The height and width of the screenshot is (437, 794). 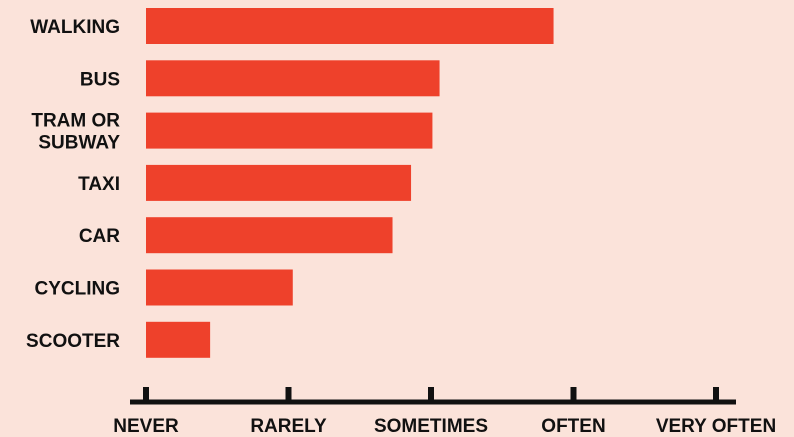 I want to click on bar-cycling, so click(x=219, y=287).